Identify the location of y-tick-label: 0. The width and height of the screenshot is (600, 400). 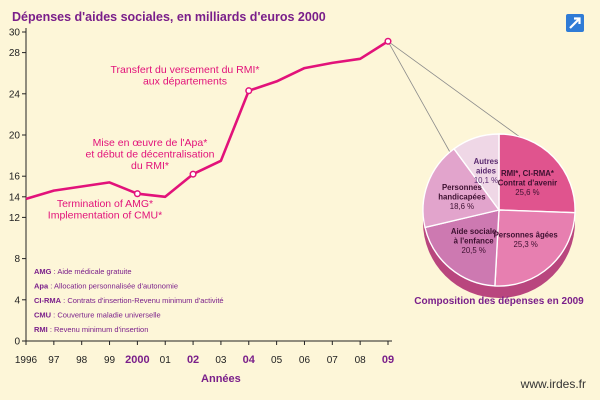
(17, 342).